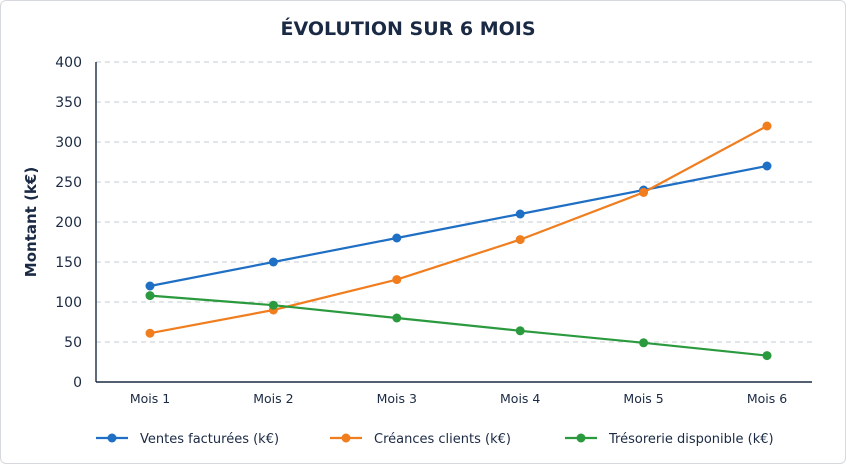 This screenshot has width=846, height=464. Describe the element at coordinates (31, 222) in the screenshot. I see `y-axis-label: Montant (k€)` at that location.